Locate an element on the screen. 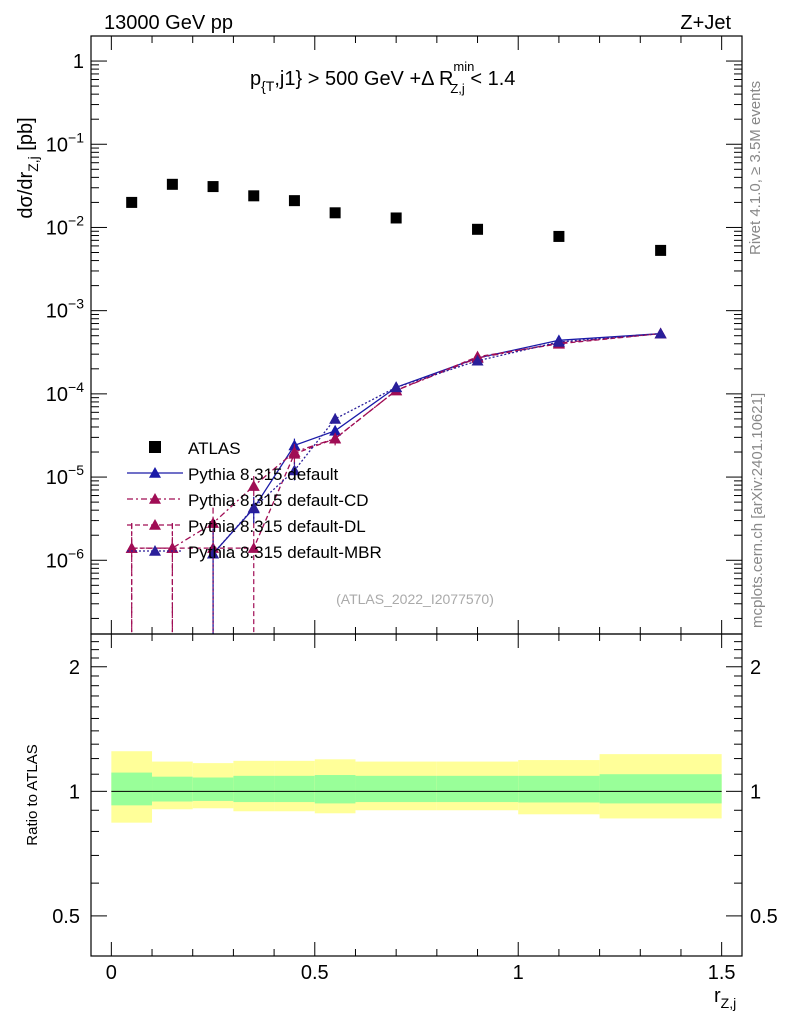  atlas-data-points is located at coordinates (396, 217).